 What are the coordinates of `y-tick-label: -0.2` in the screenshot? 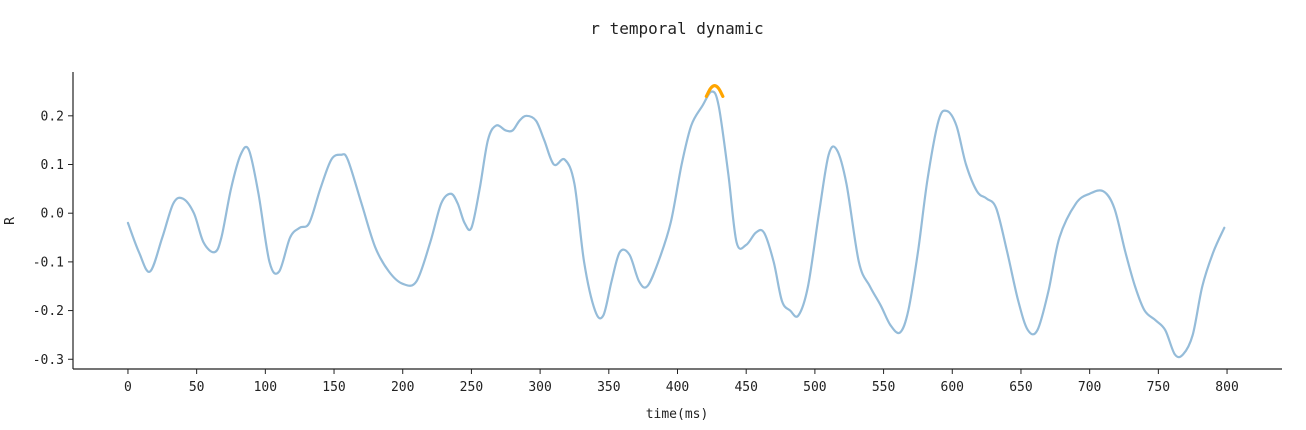 It's located at (48, 311).